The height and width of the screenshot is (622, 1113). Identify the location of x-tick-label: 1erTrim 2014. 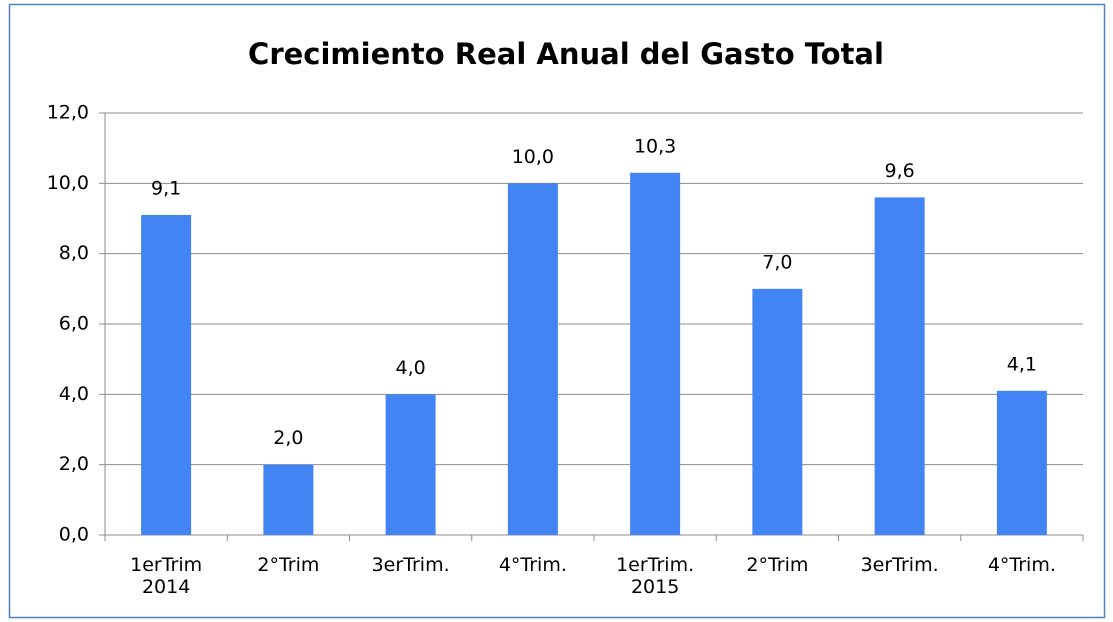
(166, 576).